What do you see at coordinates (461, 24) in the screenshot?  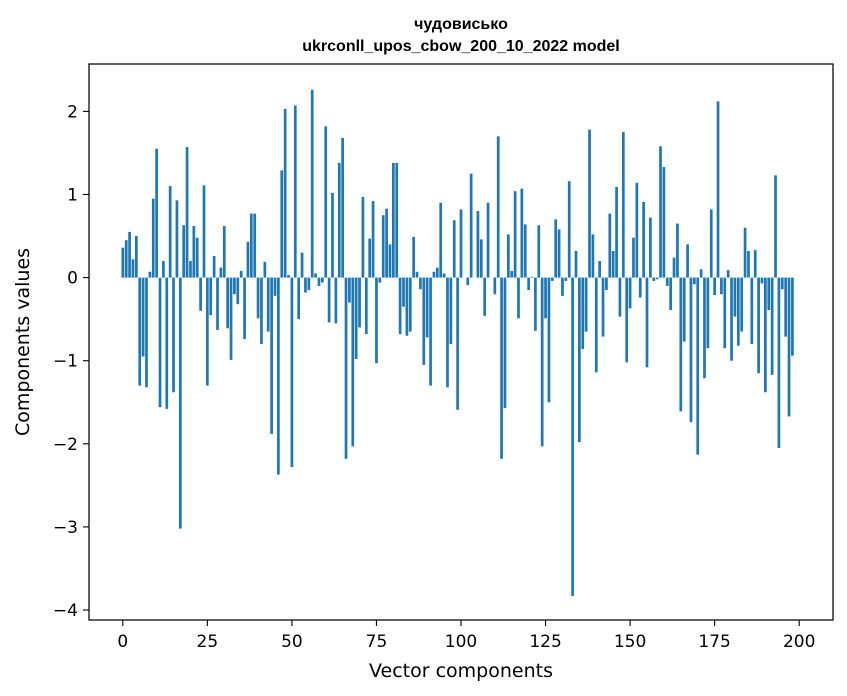 I see `chart-title: чудовисько` at bounding box center [461, 24].